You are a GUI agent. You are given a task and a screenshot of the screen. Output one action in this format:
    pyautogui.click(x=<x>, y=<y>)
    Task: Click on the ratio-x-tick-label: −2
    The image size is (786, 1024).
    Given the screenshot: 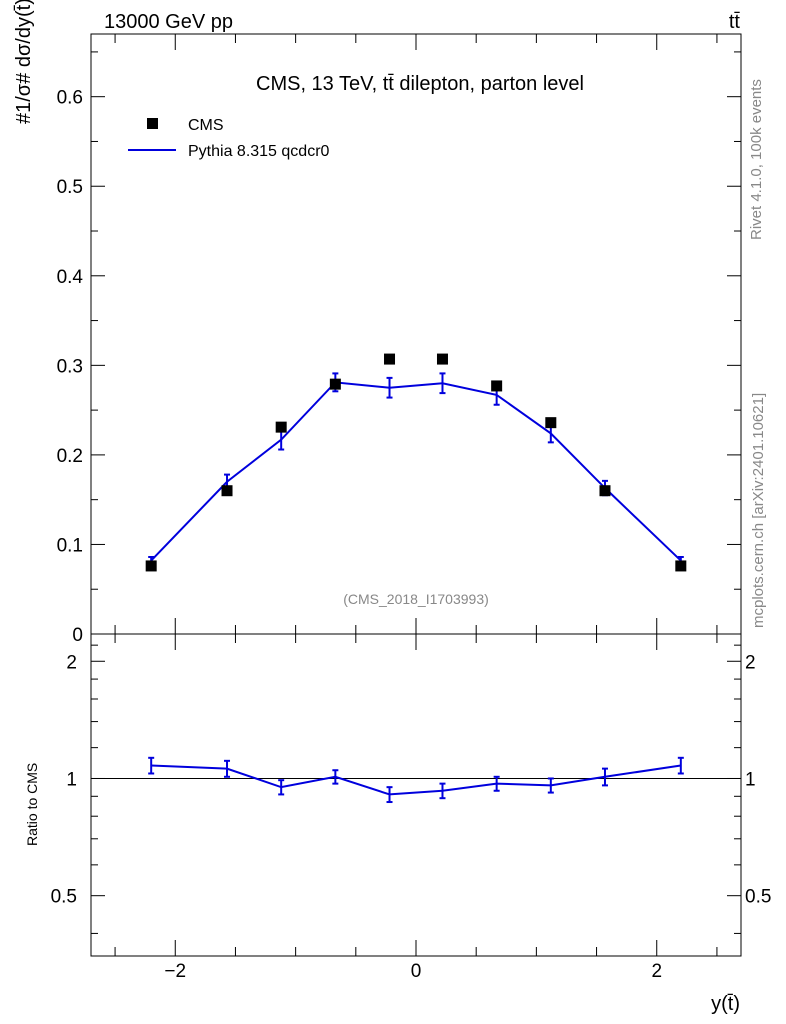 What is the action you would take?
    pyautogui.click(x=175, y=971)
    